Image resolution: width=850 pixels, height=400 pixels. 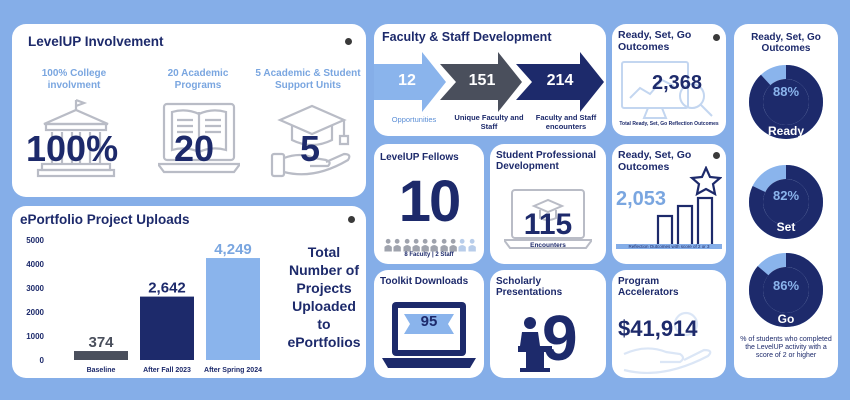 What do you see at coordinates (548, 245) in the screenshot?
I see `student-pd-caption: Encounters` at bounding box center [548, 245].